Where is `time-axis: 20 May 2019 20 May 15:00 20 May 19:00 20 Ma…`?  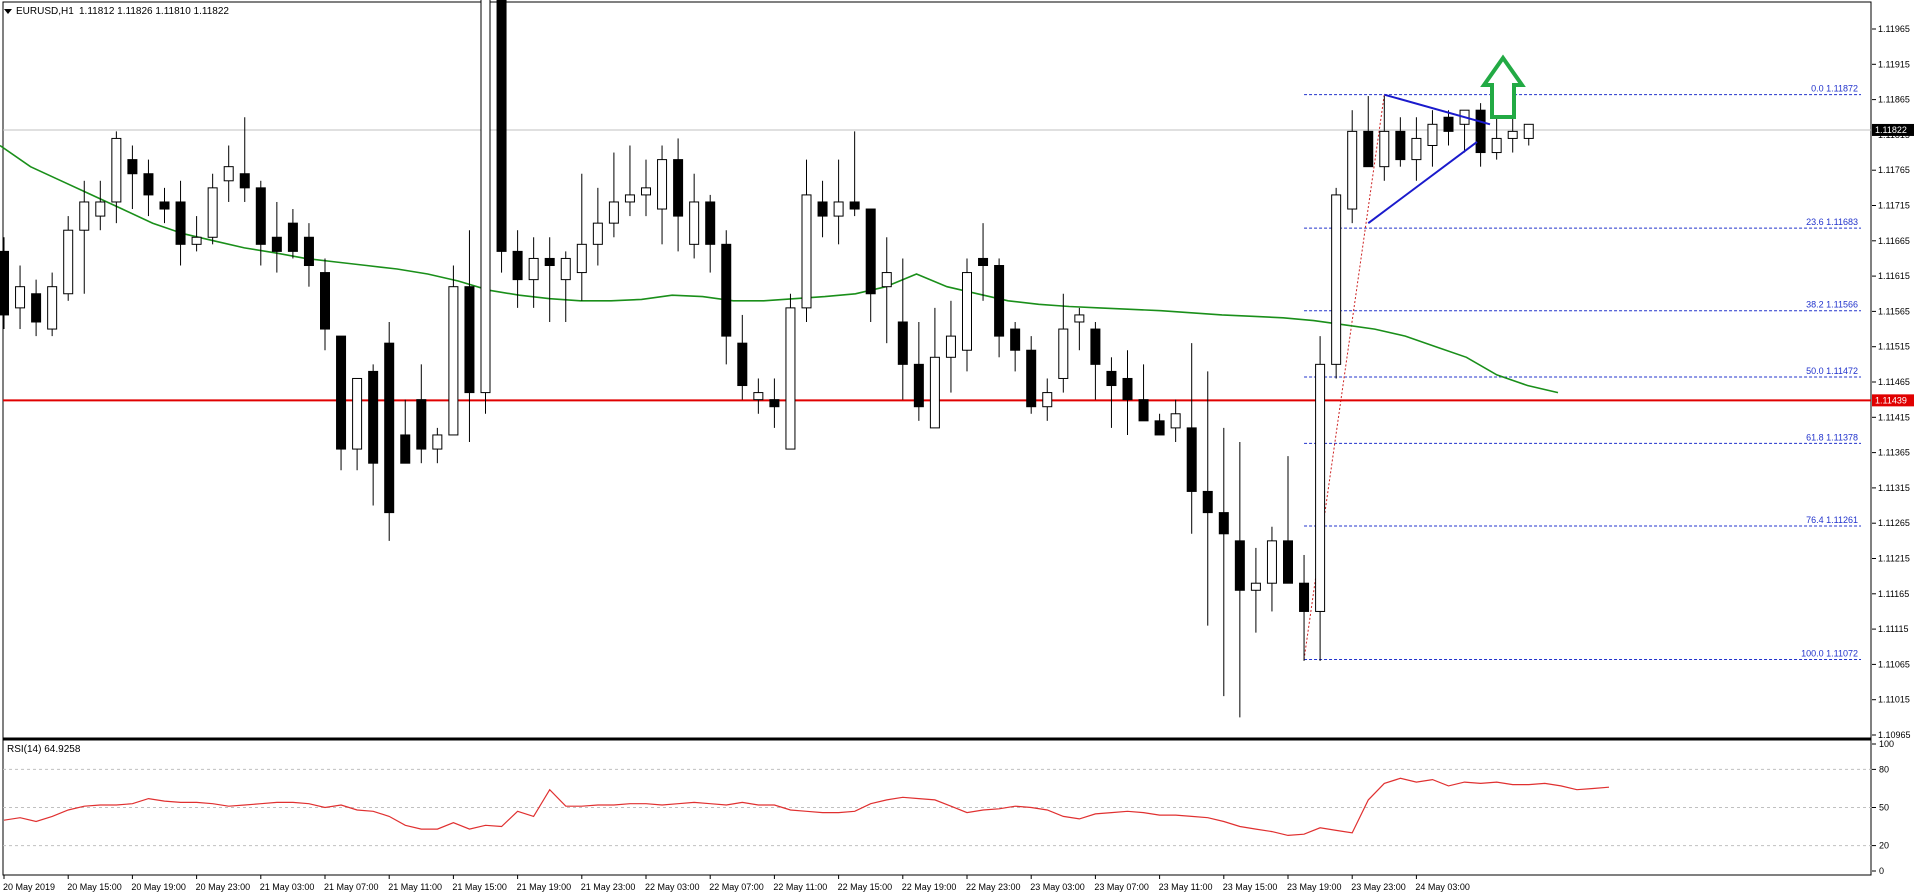 time-axis: 20 May 2019 20 May 15:00 20 May 19:00 20 Ma… is located at coordinates (736, 883).